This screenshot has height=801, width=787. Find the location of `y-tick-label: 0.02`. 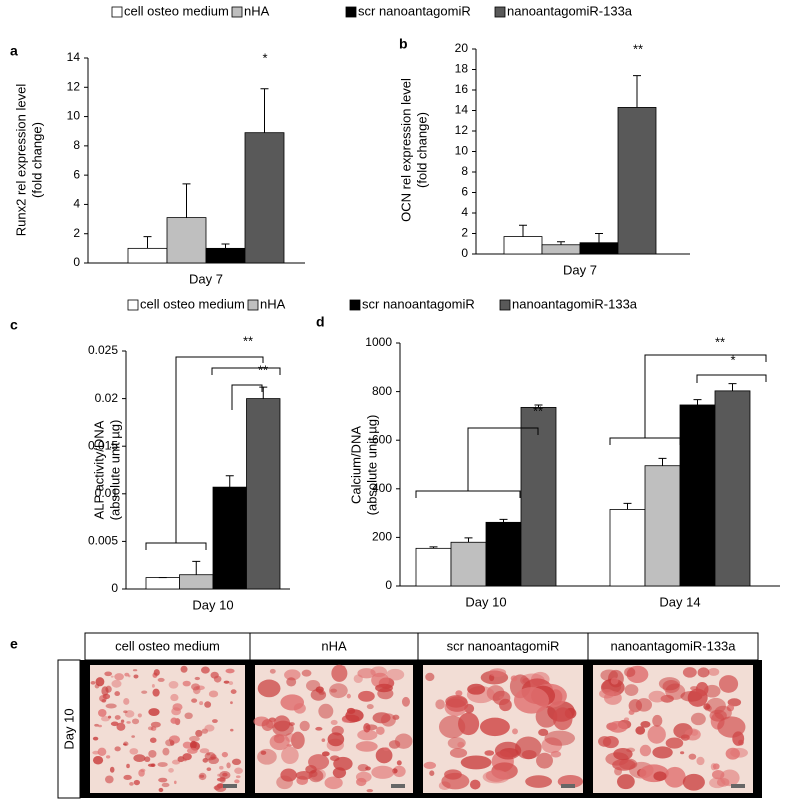

y-tick-label: 0.02 is located at coordinates (107, 398).